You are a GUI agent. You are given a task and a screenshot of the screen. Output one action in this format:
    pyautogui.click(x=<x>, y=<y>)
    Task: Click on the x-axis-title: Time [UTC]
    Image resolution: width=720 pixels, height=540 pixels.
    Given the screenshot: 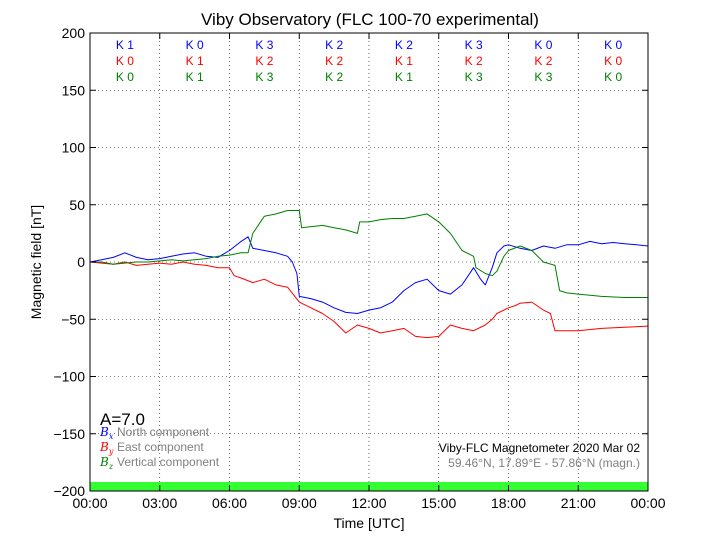 What is the action you would take?
    pyautogui.click(x=368, y=523)
    